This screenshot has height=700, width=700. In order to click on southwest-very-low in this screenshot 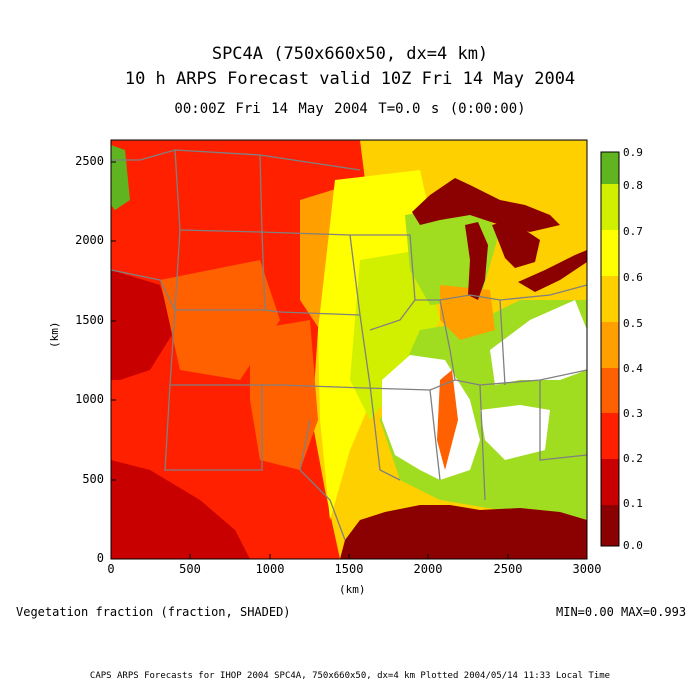, I will do `click(180, 509)`.